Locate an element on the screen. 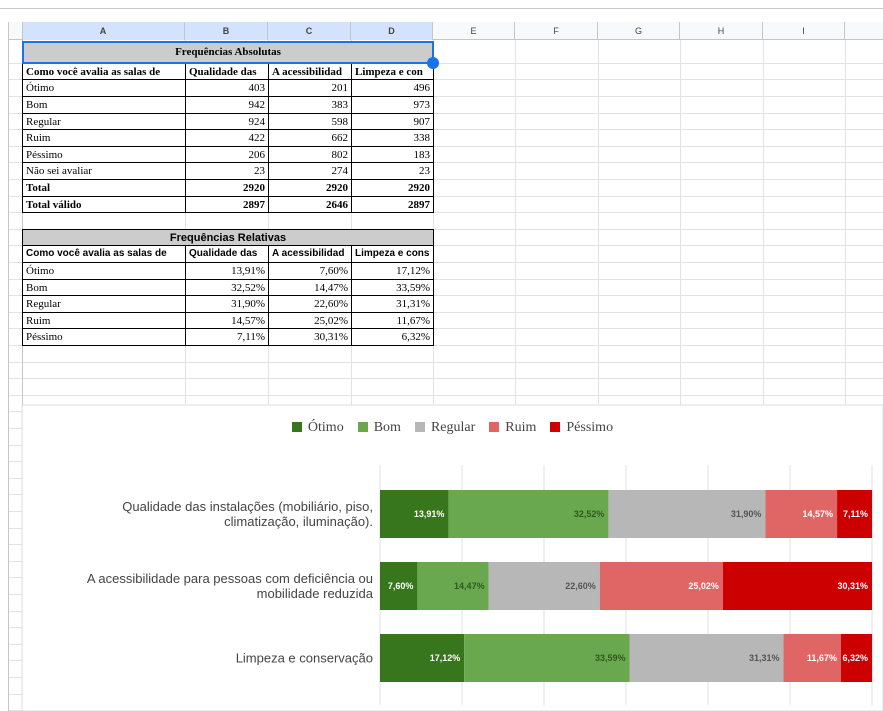  column-header: G is located at coordinates (639, 31).